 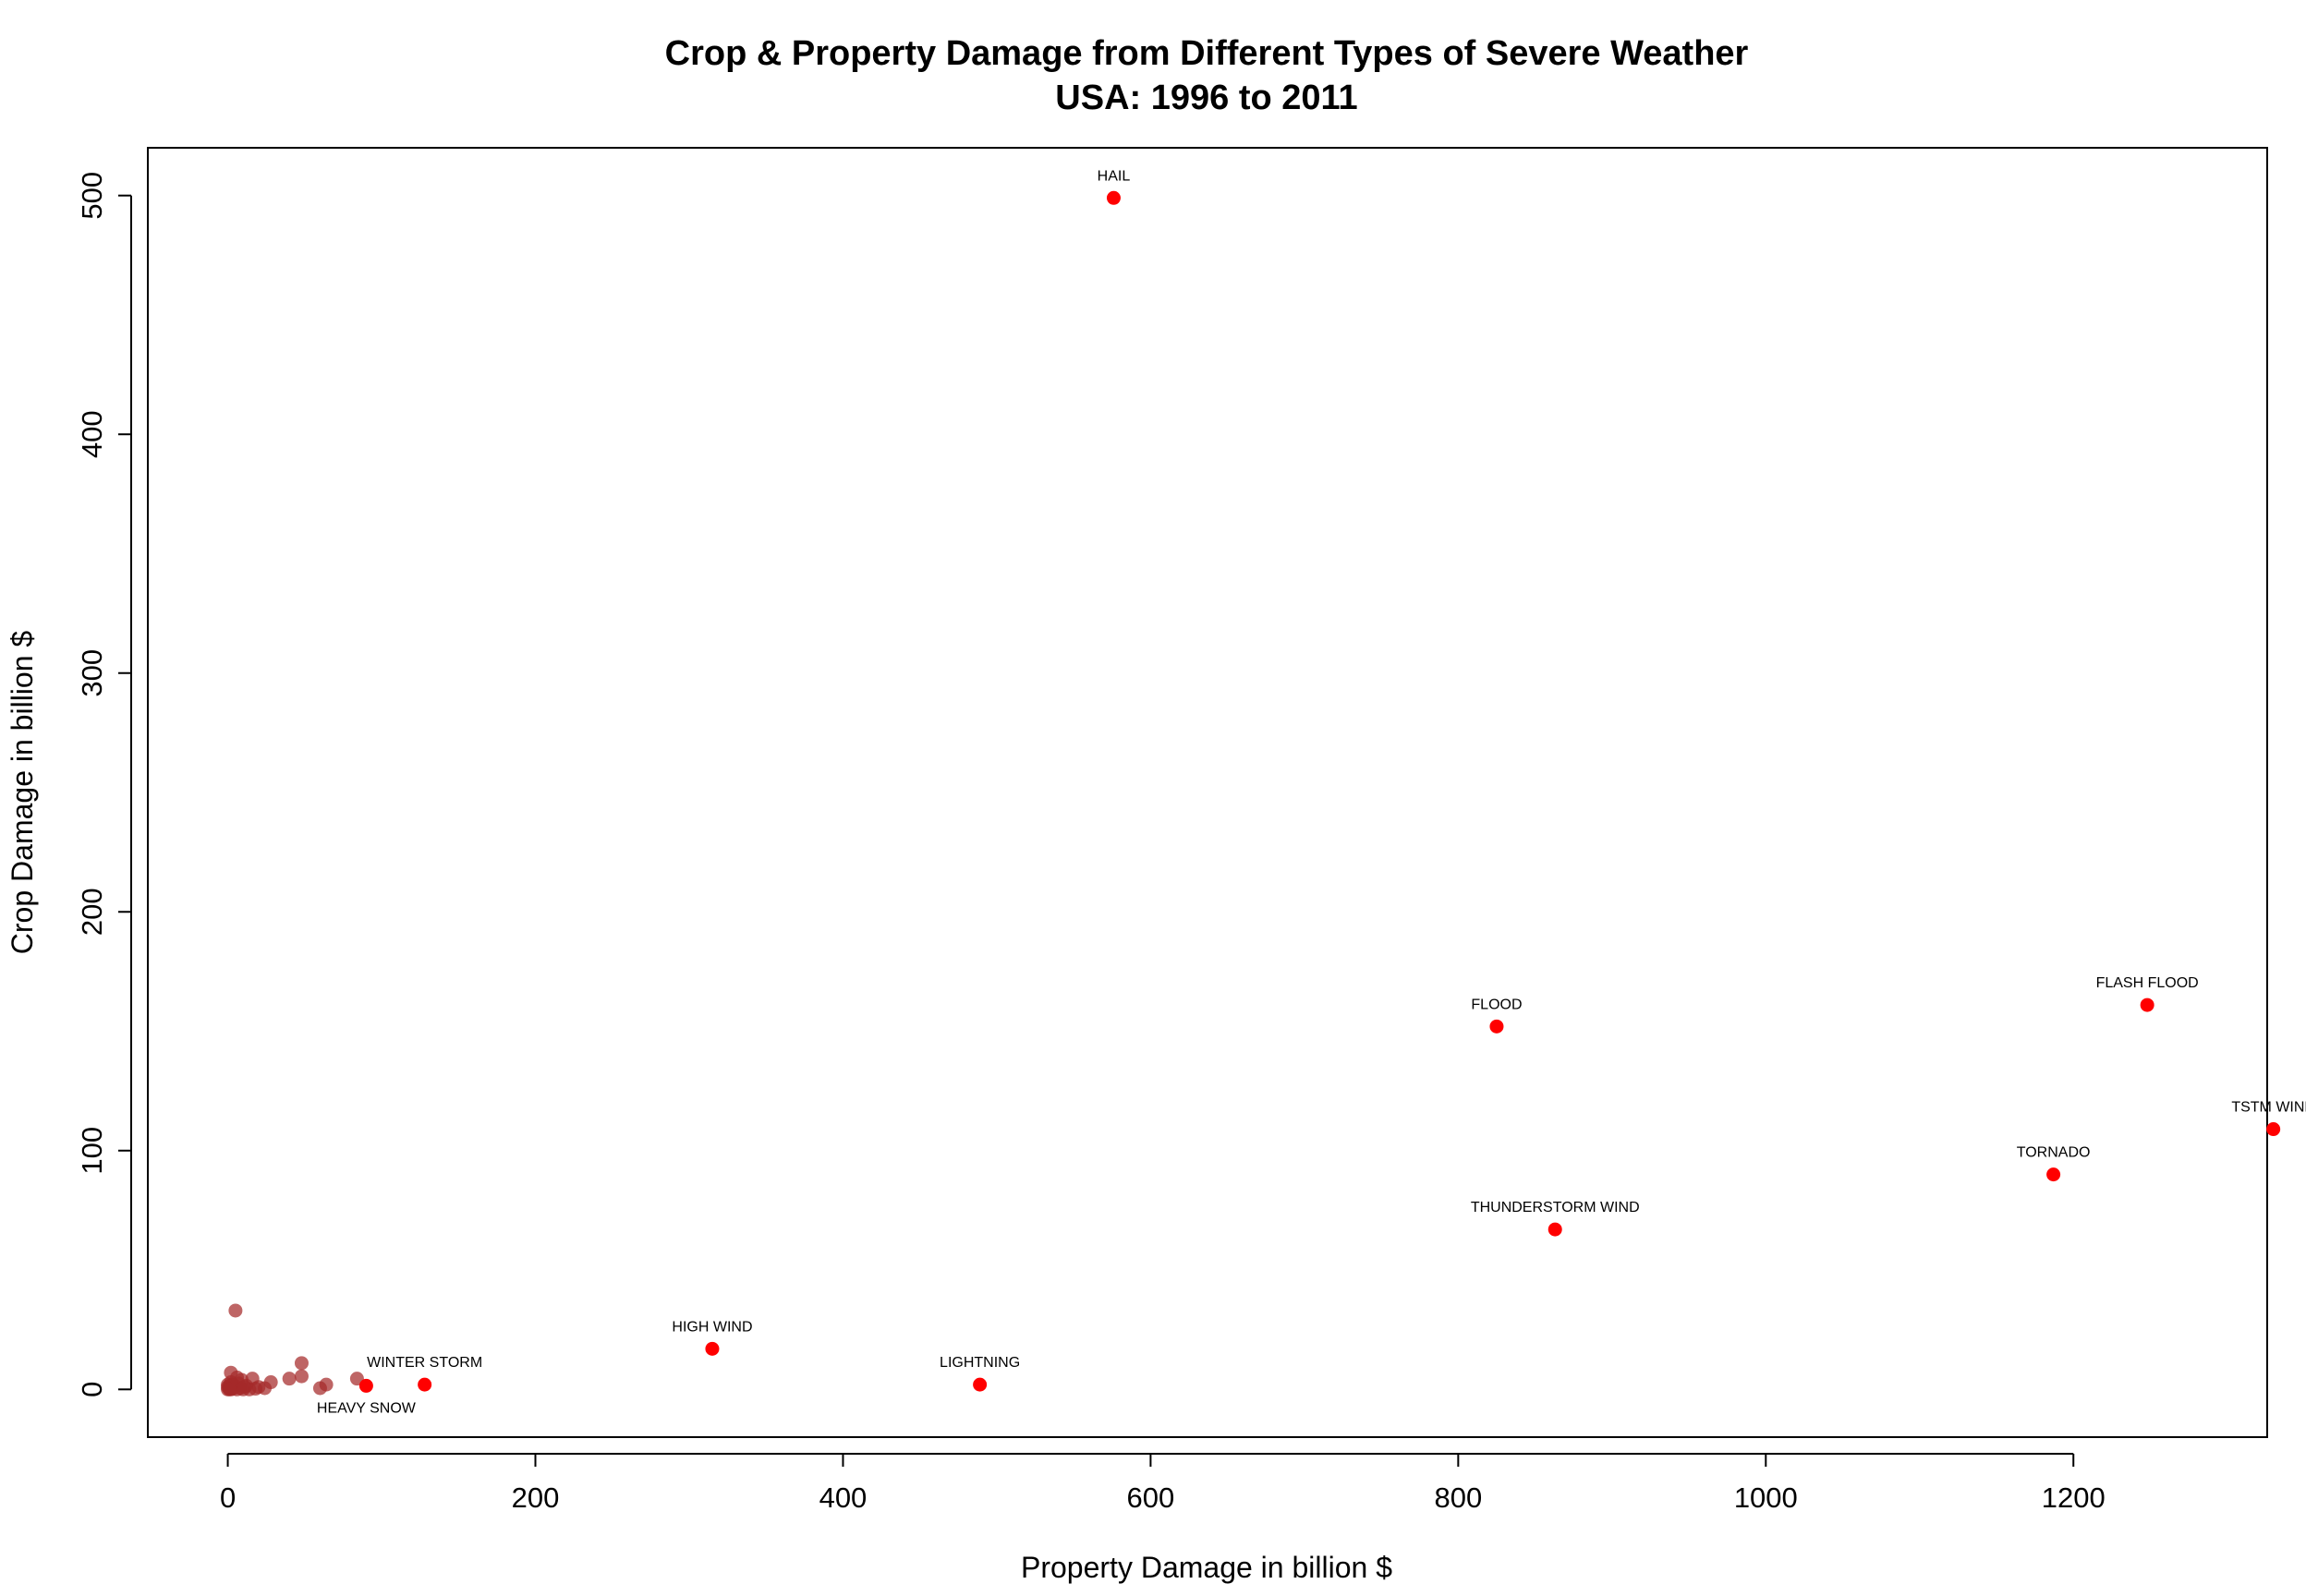 I want to click on y-tick-label: 200, so click(x=92, y=912).